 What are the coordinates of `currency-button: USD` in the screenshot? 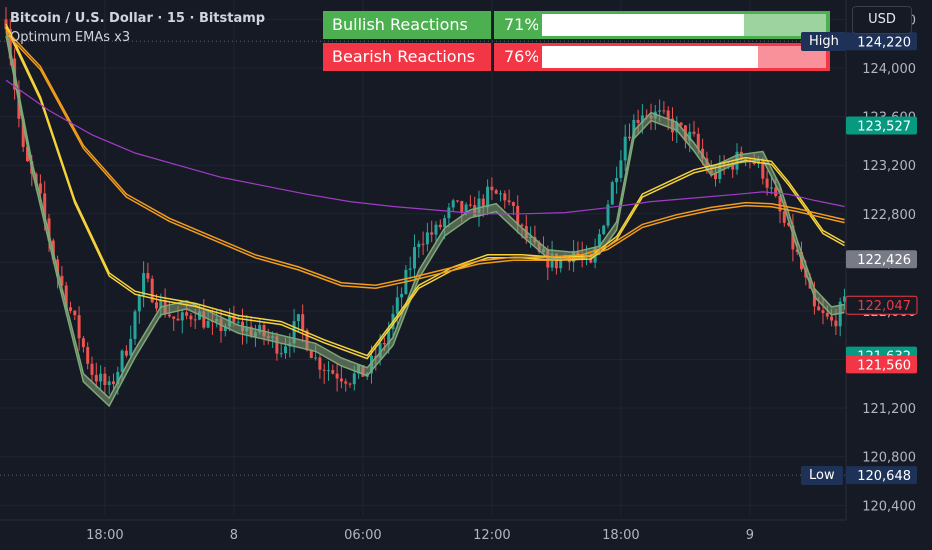 It's located at (882, 20).